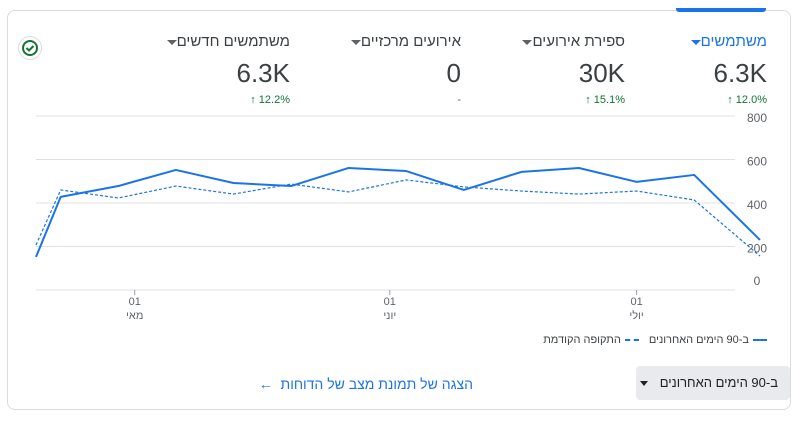  Describe the element at coordinates (733, 41) in the screenshot. I see `metric-name: משתמשים` at that location.